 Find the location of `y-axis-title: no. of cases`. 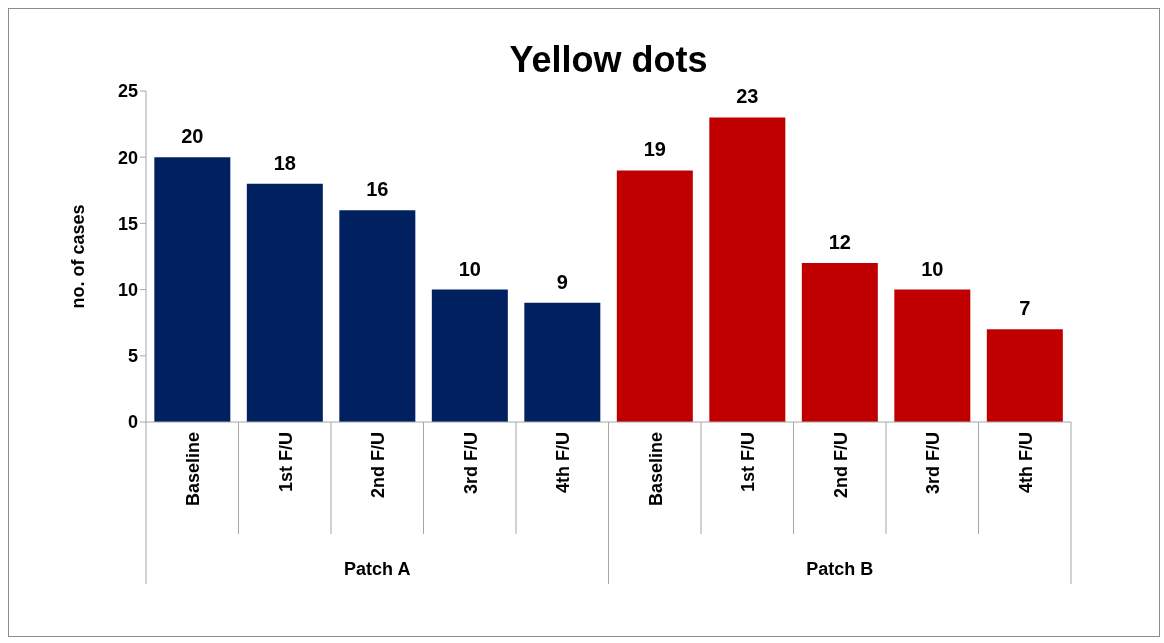

y-axis-title: no. of cases is located at coordinates (78, 256).